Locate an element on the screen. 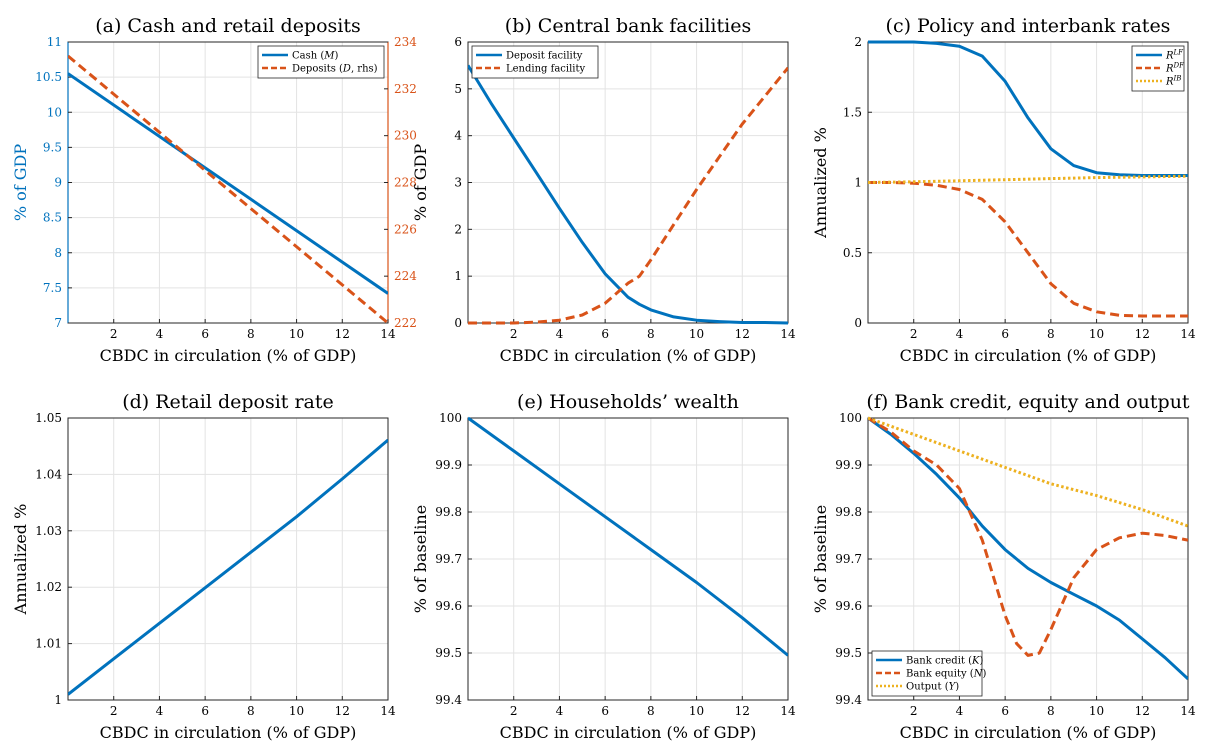  legend: Deposit facility Lending facility is located at coordinates (535, 62).